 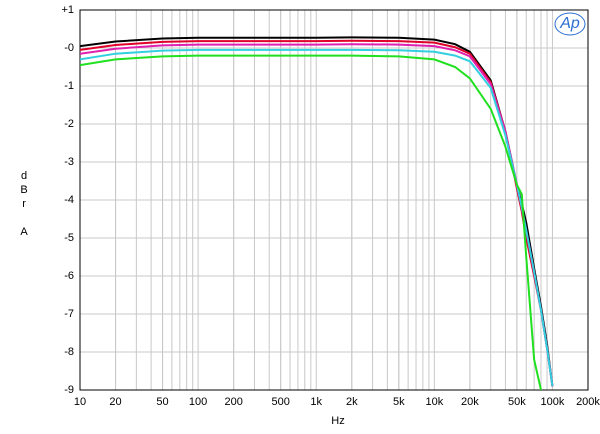 What do you see at coordinates (588, 402) in the screenshot?
I see `x-tick-label: 200k` at bounding box center [588, 402].